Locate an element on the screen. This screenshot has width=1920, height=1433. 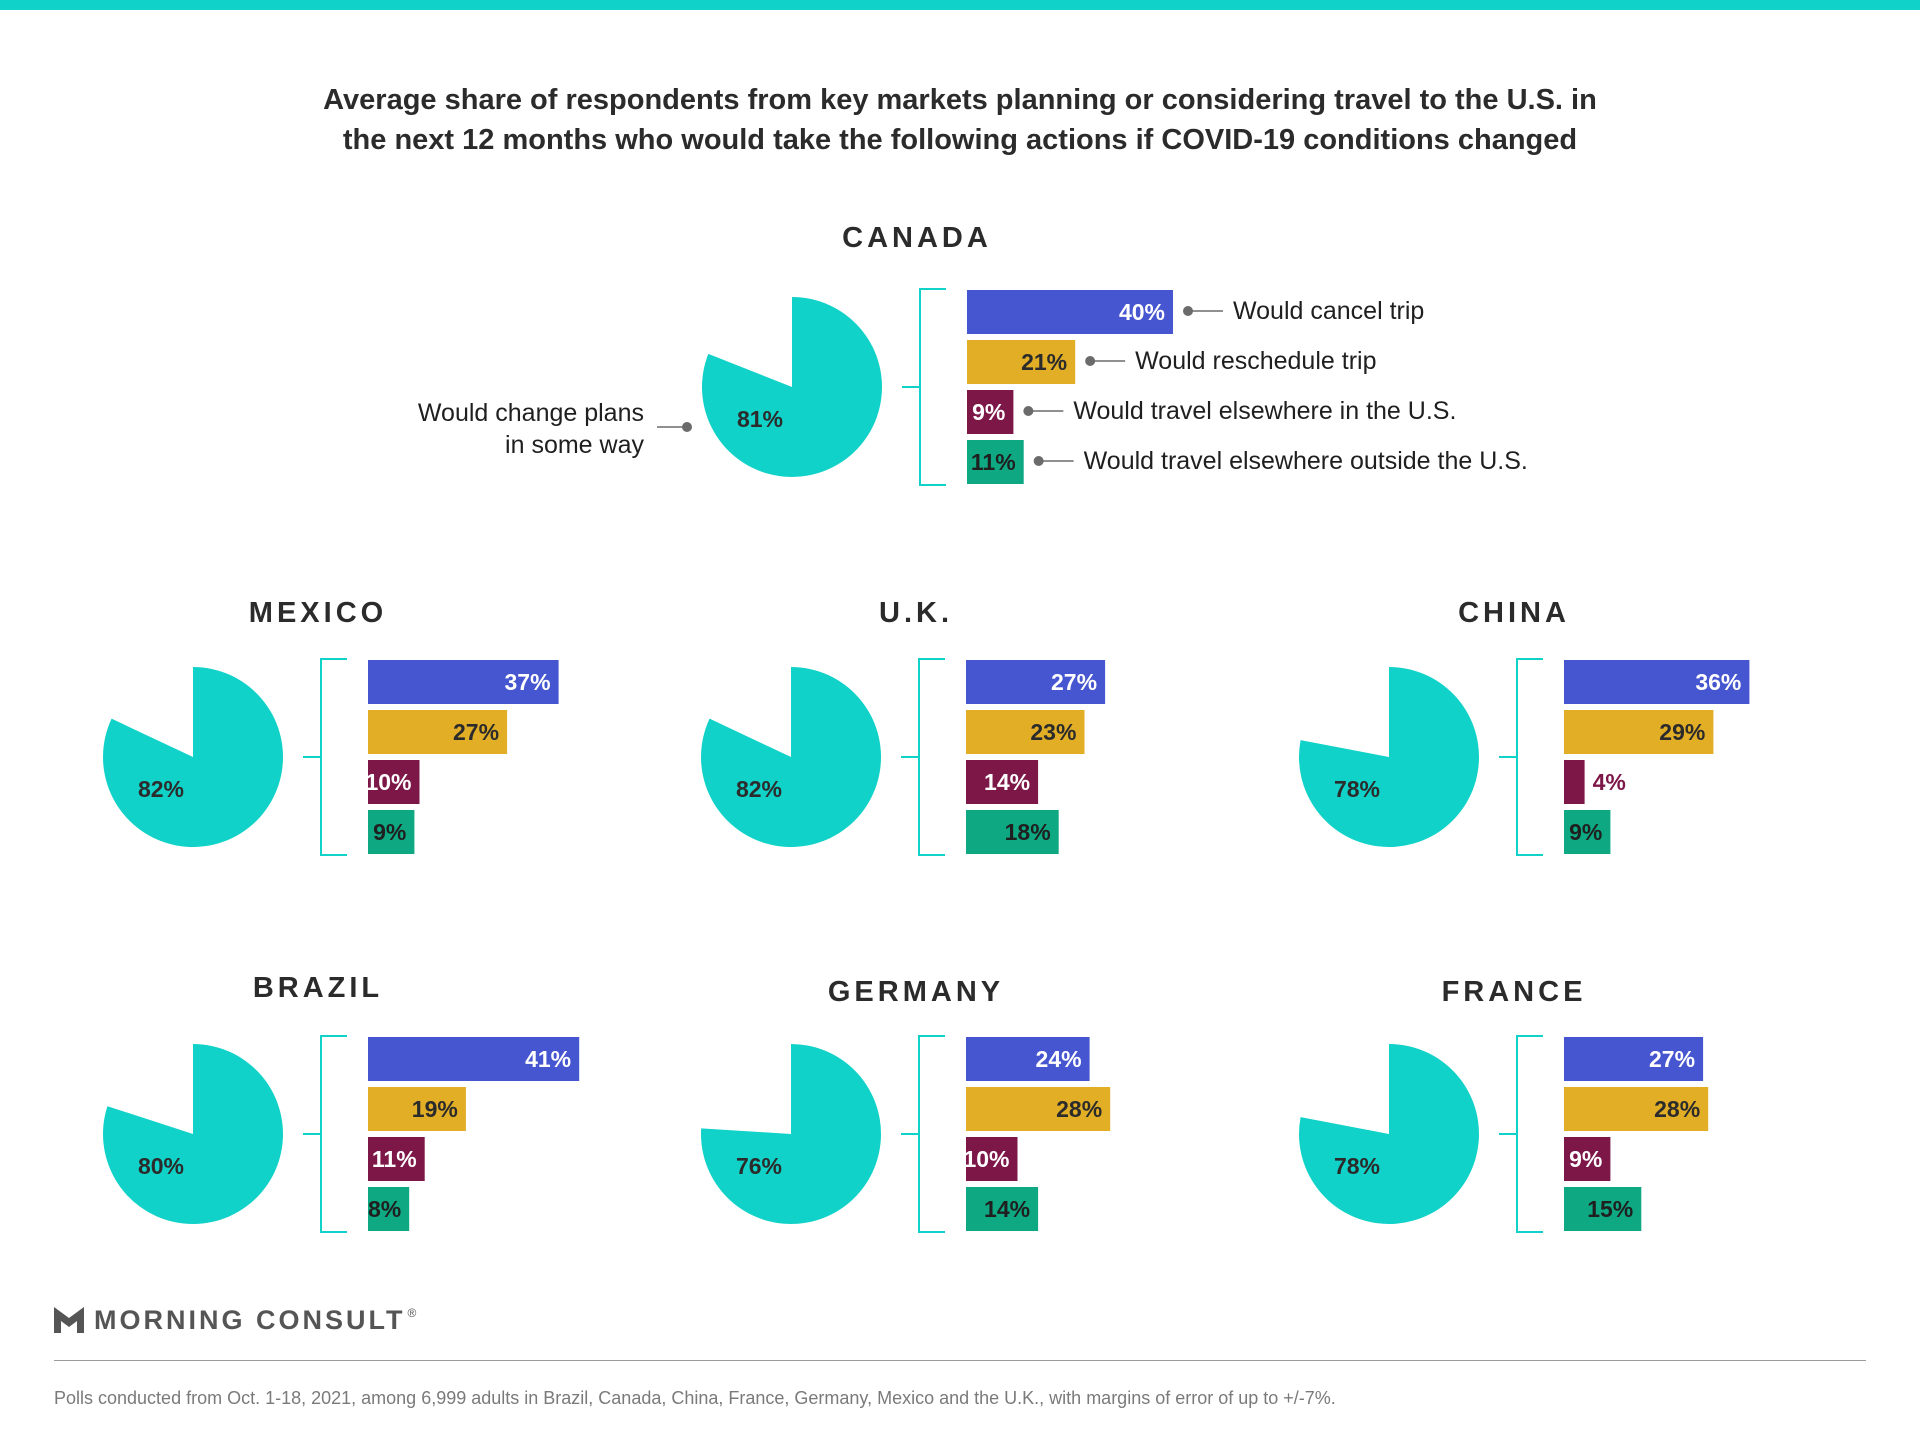
china-pie-label: 78% is located at coordinates (1357, 789).